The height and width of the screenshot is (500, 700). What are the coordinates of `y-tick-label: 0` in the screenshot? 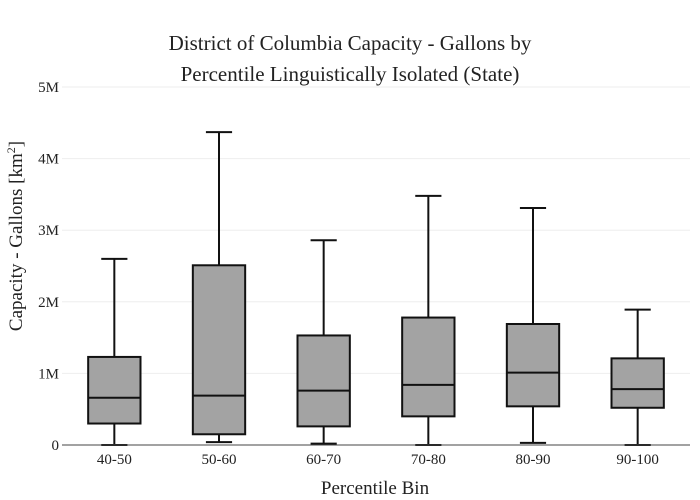 It's located at (56, 446).